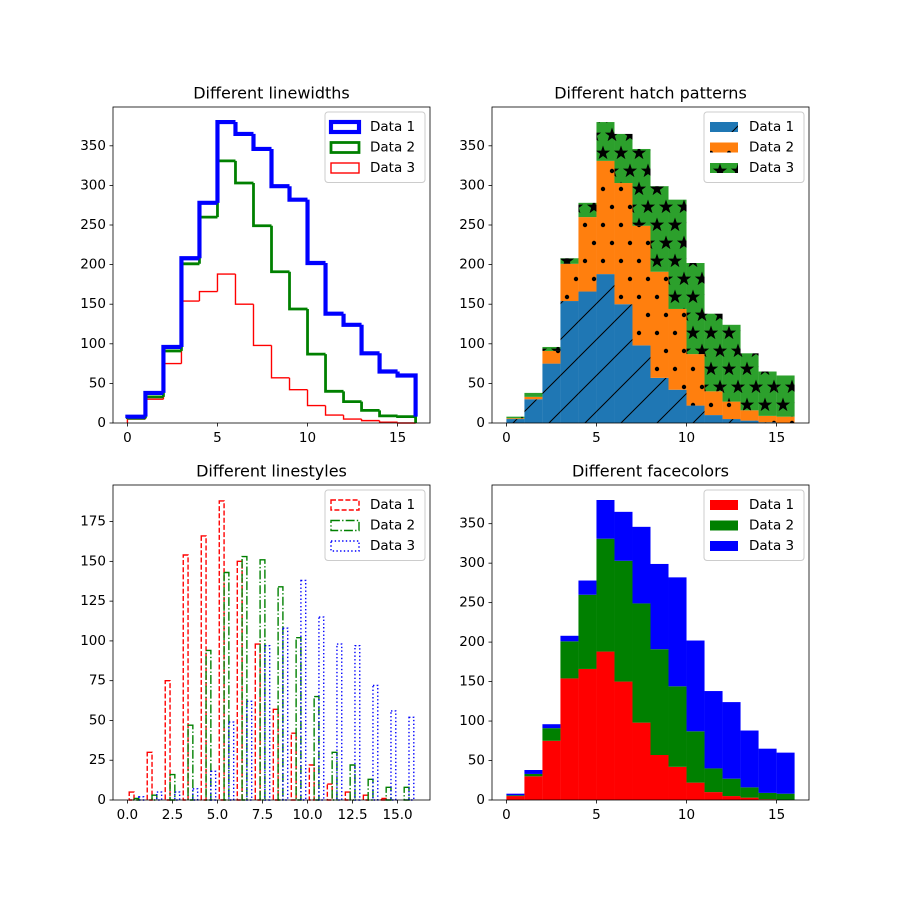  Describe the element at coordinates (93, 522) in the screenshot. I see `y-tick-label: 175` at that location.